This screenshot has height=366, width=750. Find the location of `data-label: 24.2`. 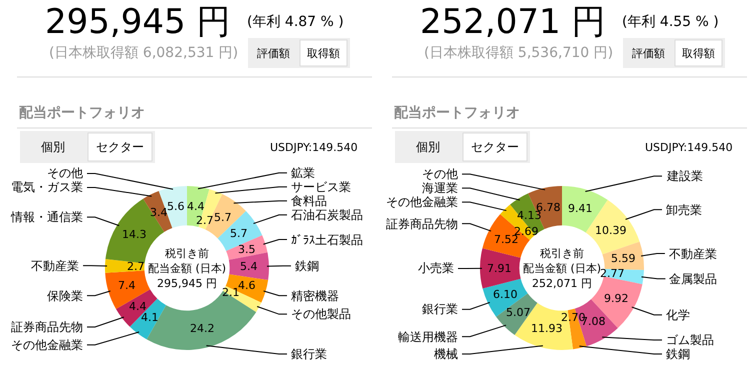

data-label: 24.2 is located at coordinates (202, 328).